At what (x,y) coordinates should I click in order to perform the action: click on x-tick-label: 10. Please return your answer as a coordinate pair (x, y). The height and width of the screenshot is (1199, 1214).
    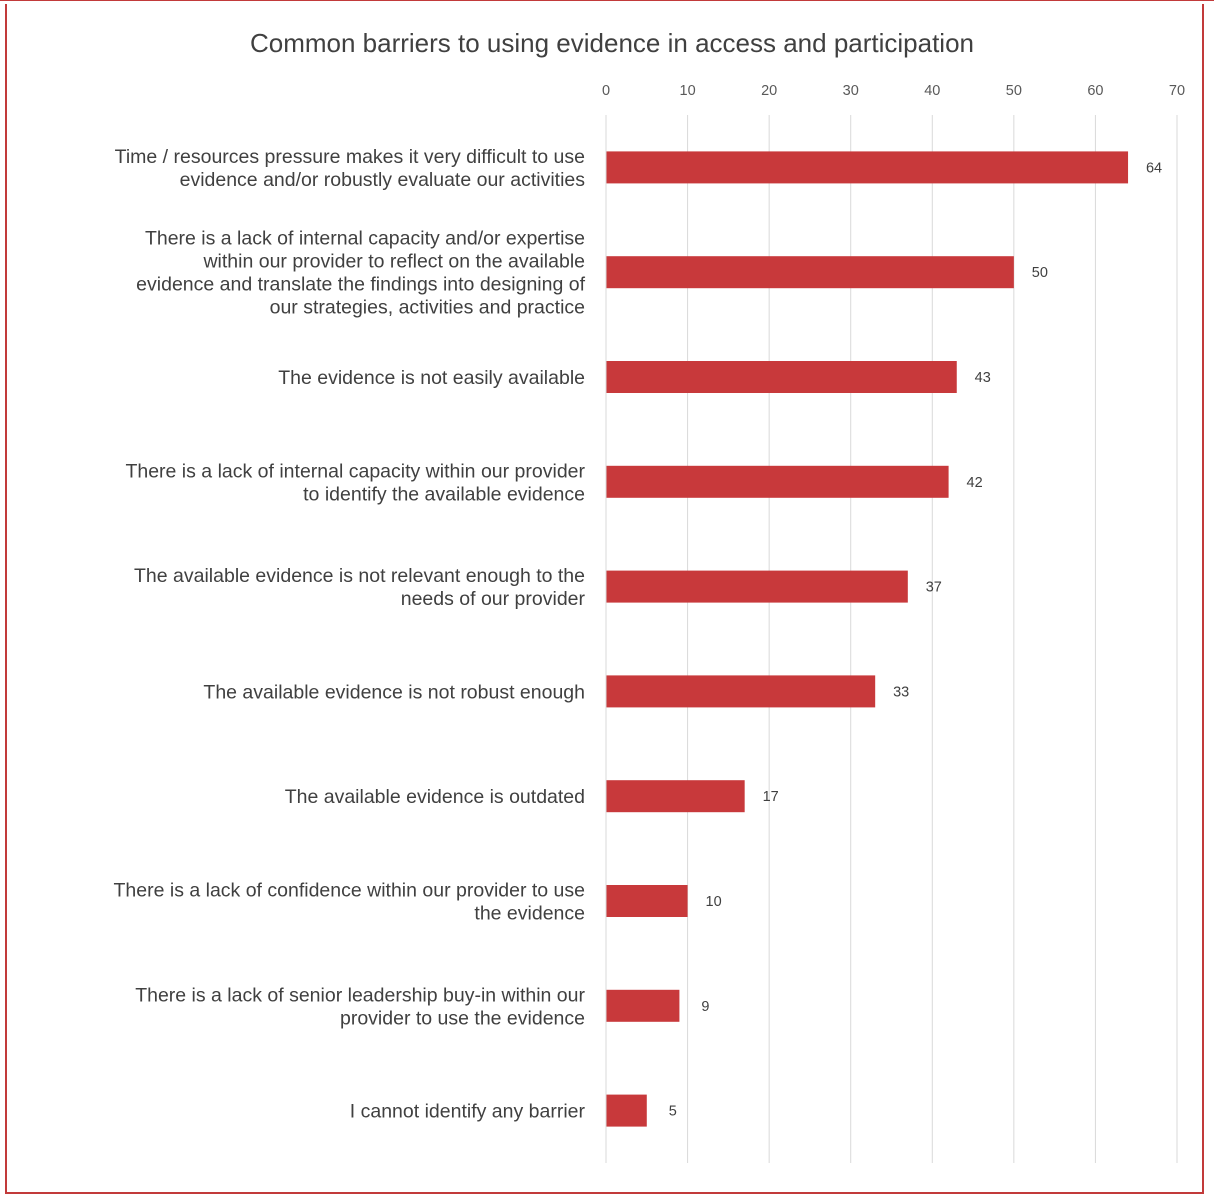
    Looking at the image, I should click on (688, 91).